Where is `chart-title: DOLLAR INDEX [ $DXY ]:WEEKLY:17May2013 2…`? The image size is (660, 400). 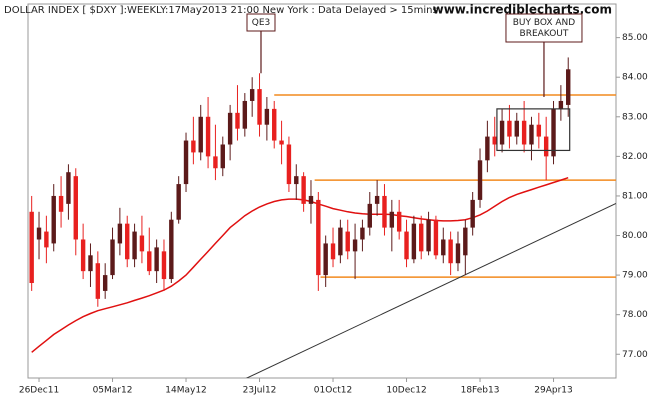
chart-title: DOLLAR INDEX [ $DXY ]:WEEKLY:17May2013 2… is located at coordinates (221, 10).